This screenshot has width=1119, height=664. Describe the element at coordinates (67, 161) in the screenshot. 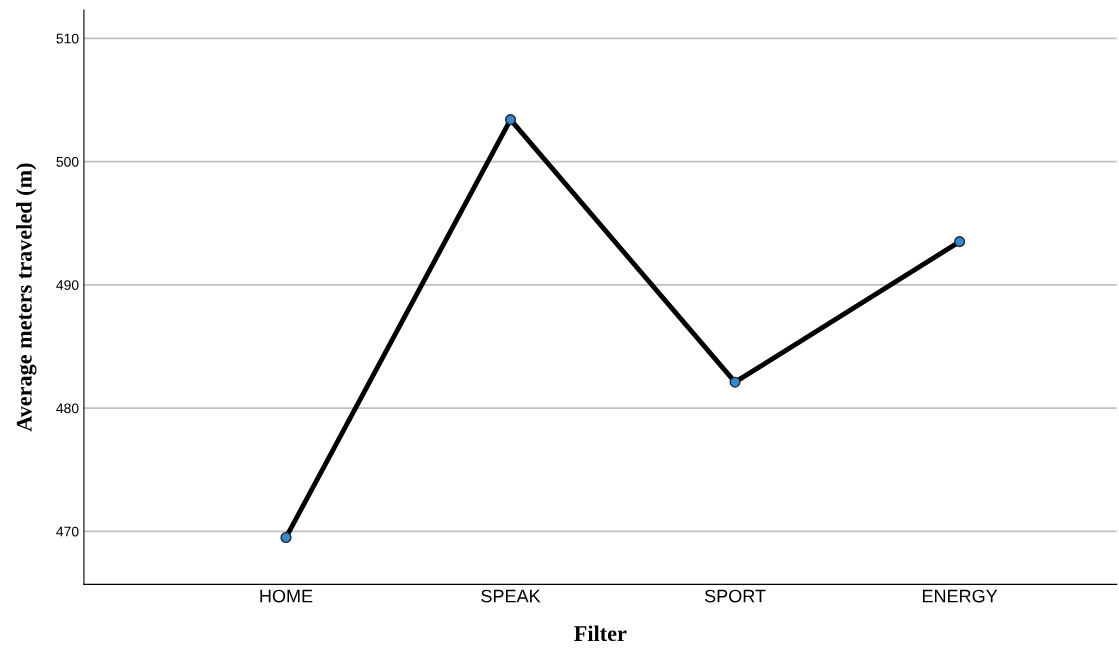

I see `y-tick-label: 500` at that location.